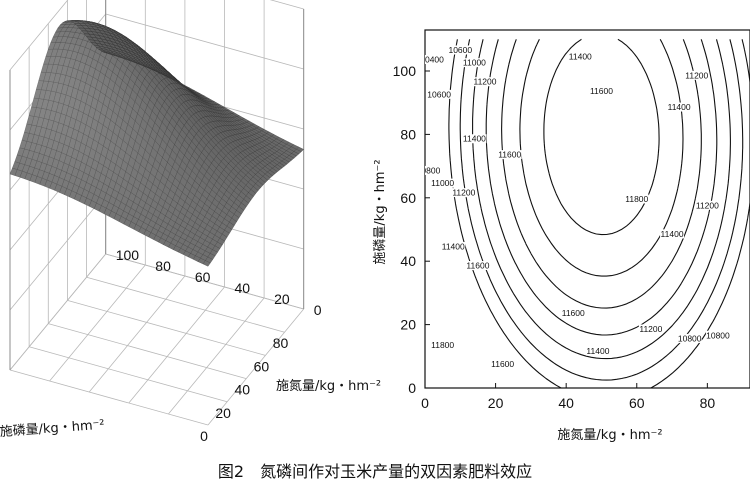 Image resolution: width=750 pixels, height=500 pixels. What do you see at coordinates (405, 71) in the screenshot?
I see `y-tick-label: 100` at bounding box center [405, 71].